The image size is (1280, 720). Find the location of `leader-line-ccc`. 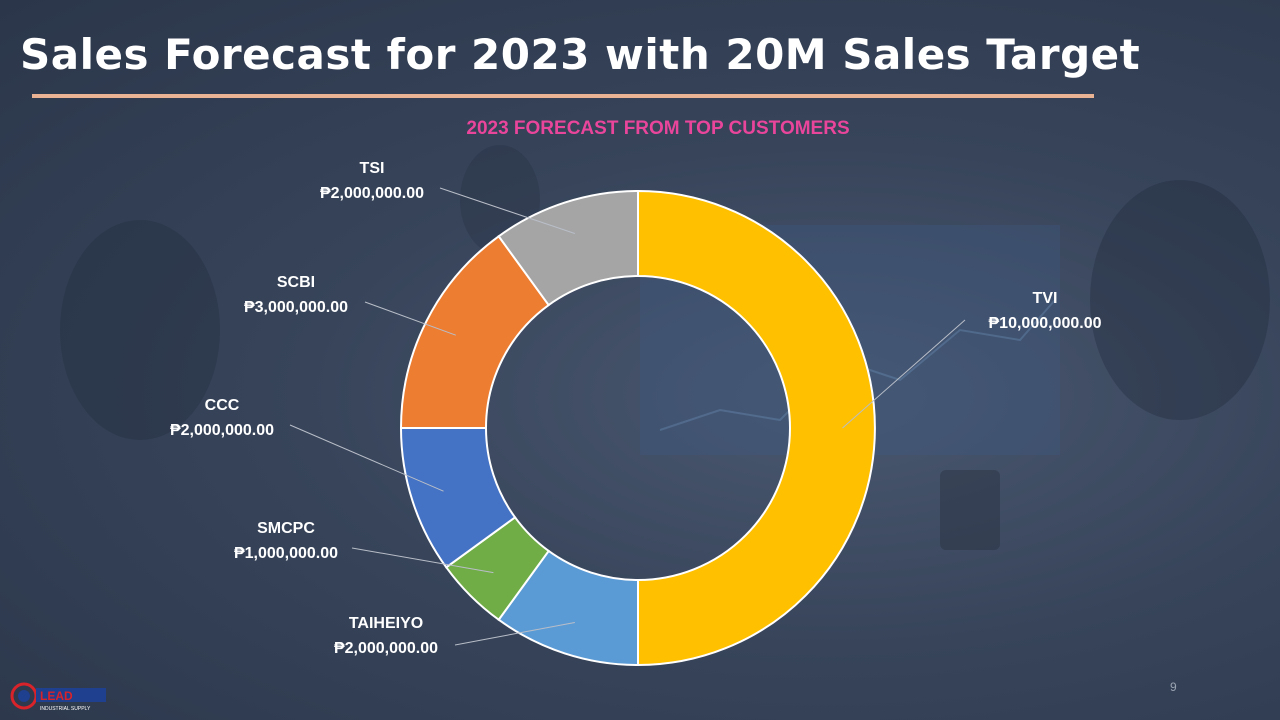

leader-line-ccc is located at coordinates (366, 458).